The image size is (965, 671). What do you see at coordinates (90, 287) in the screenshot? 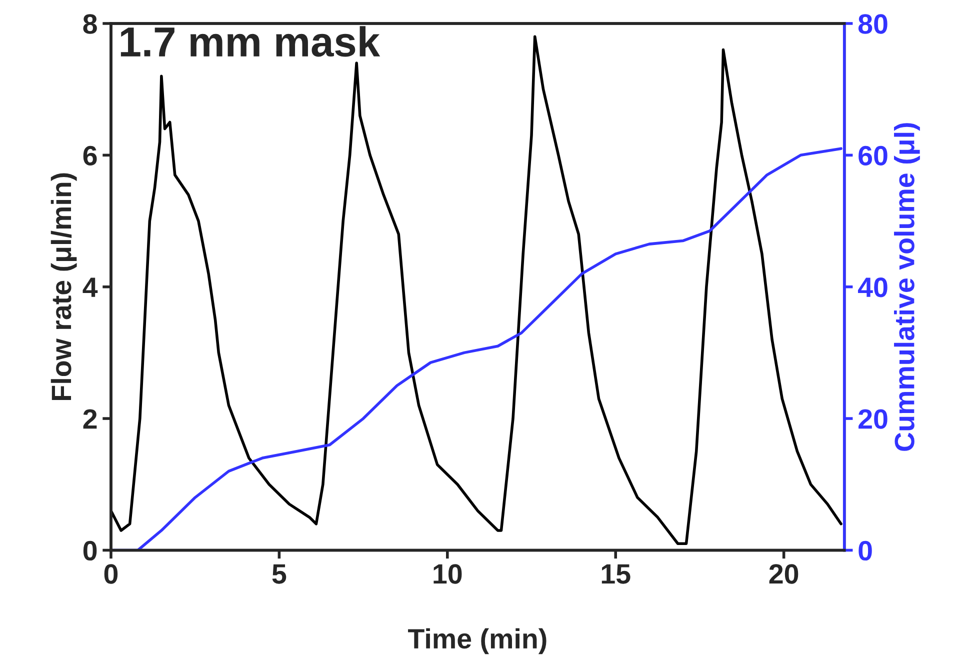
I see `y-tick-label: 4` at bounding box center [90, 287].